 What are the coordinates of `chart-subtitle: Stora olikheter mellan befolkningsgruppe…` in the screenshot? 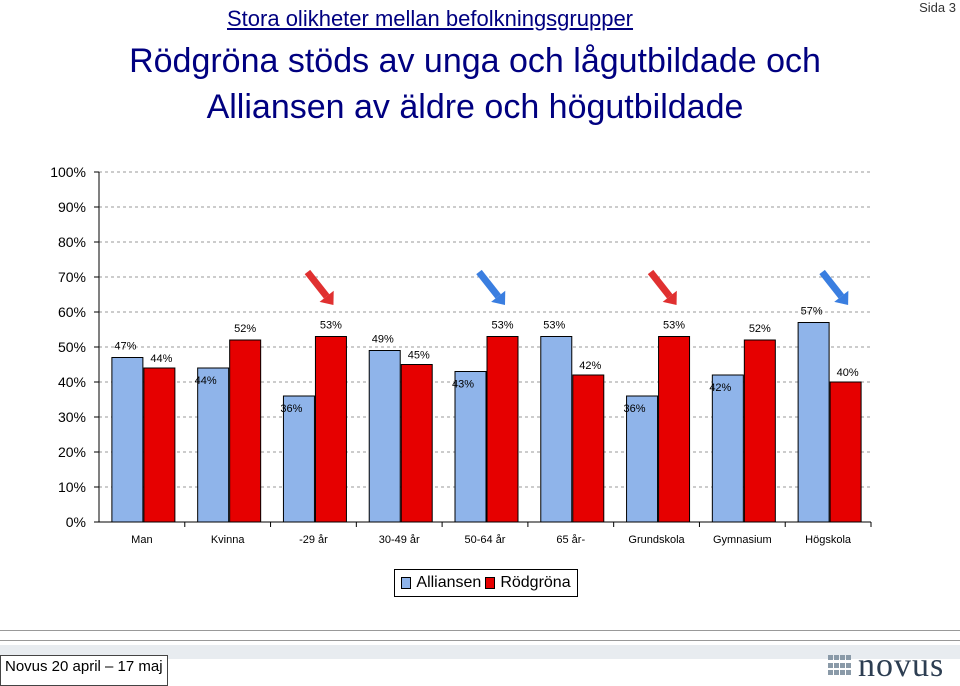 It's located at (430, 18).